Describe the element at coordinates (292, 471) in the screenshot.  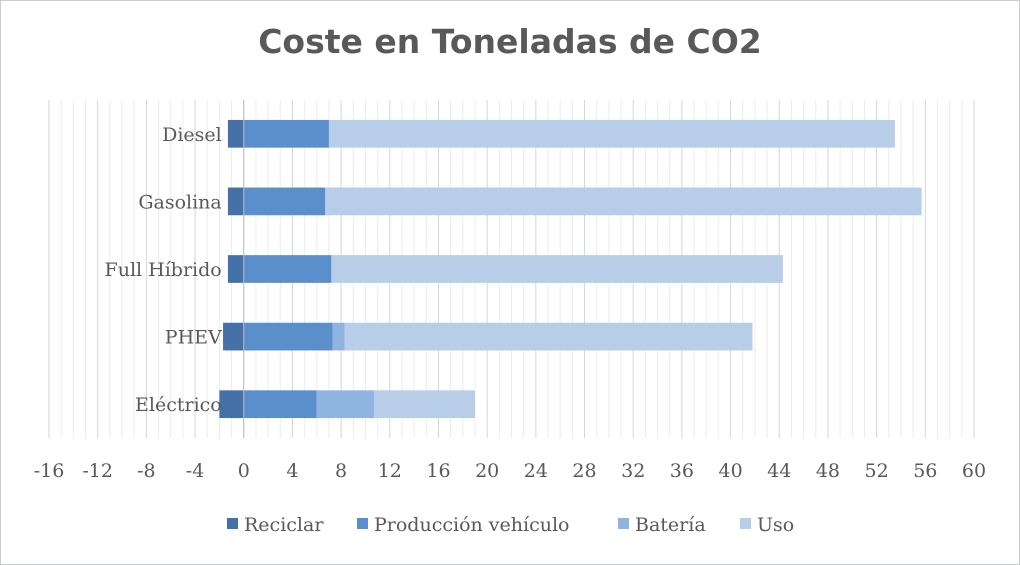
I see `x-tick-label: 4` at that location.